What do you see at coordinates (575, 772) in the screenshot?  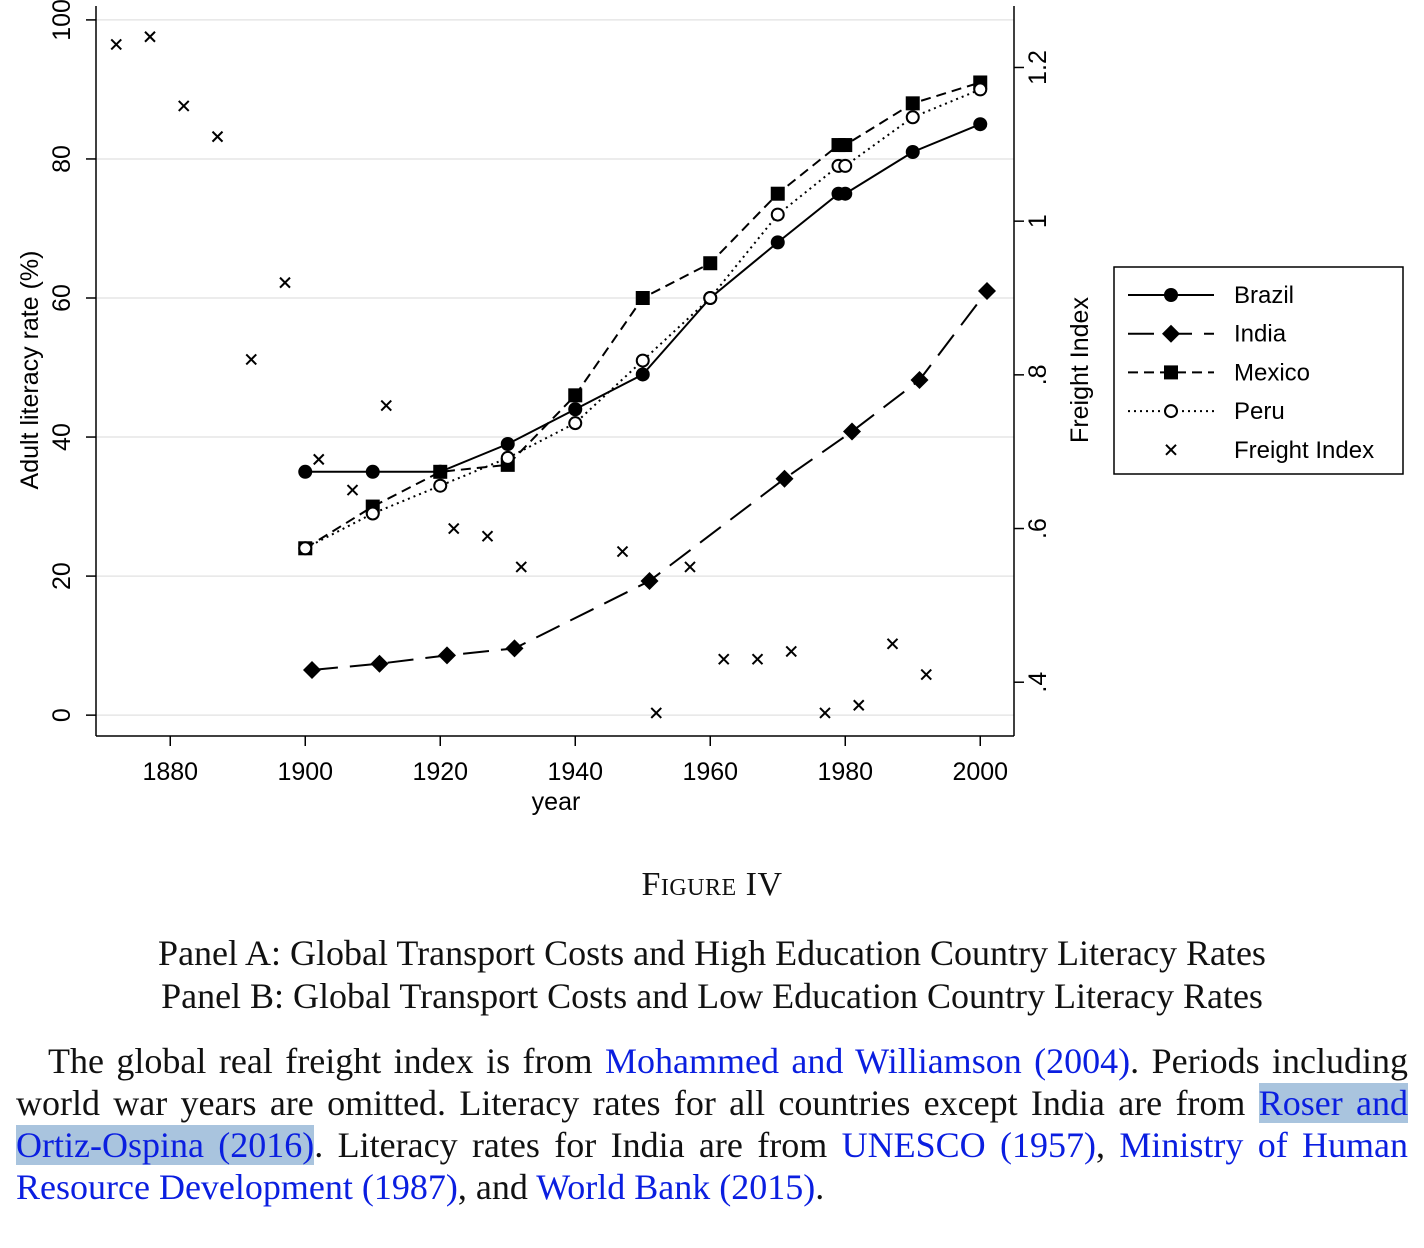 I see `x-tick-label: 1940` at bounding box center [575, 772].